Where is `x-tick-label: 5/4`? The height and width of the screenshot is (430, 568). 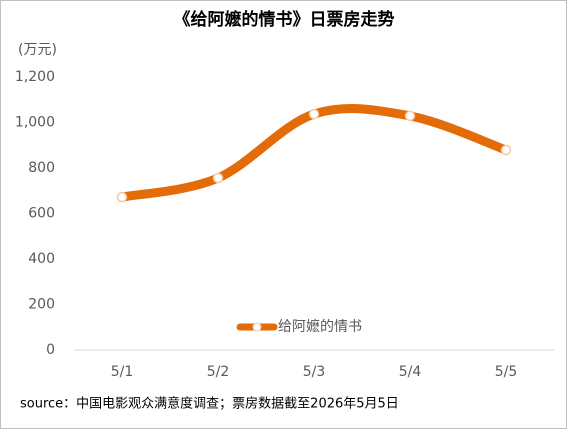 x-tick-label: 5/4 is located at coordinates (410, 372).